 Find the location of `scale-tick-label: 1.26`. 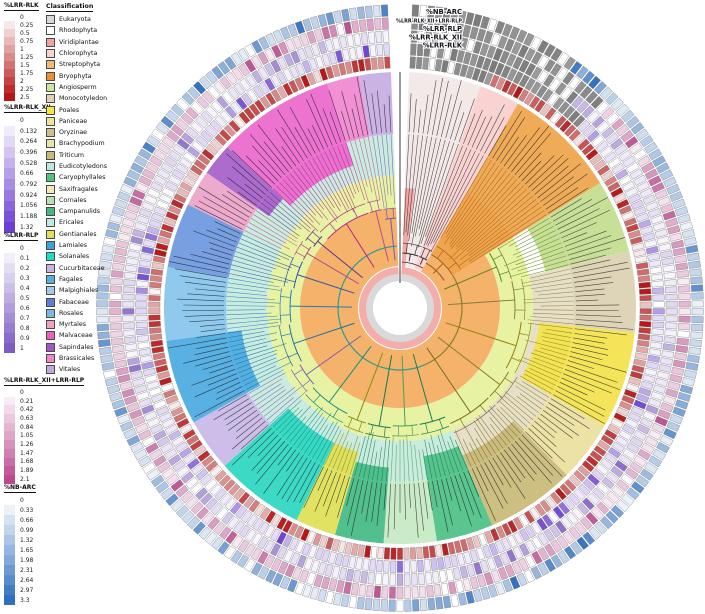

scale-tick-label: 1.26 is located at coordinates (27, 444).